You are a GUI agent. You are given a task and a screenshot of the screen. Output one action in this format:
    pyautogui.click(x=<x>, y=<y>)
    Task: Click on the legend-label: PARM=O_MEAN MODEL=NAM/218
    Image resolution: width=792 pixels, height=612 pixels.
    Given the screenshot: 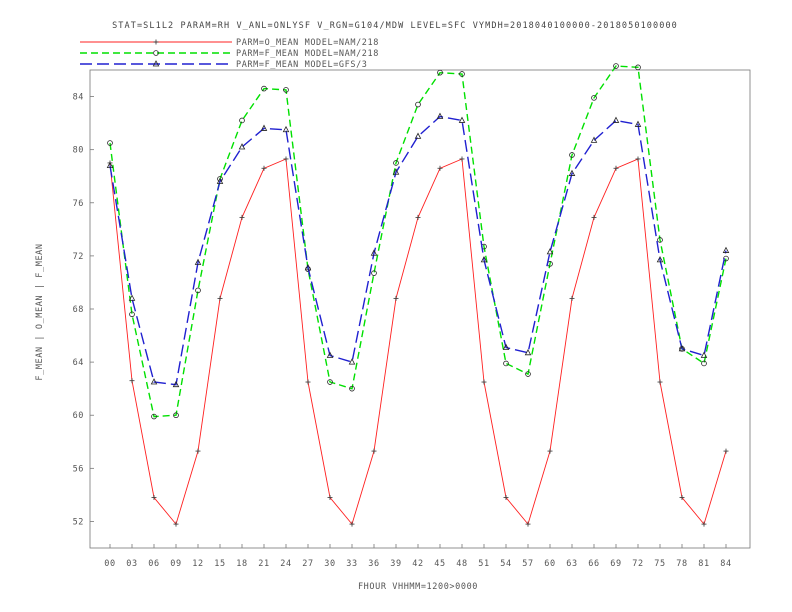 What is the action you would take?
    pyautogui.click(x=307, y=43)
    